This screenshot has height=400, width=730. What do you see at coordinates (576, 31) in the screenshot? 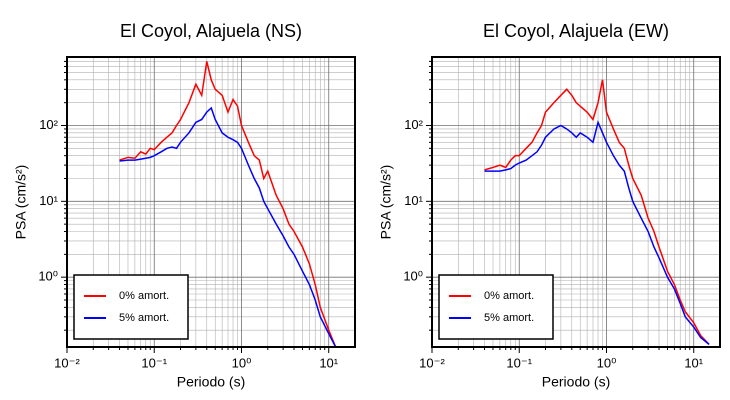
I see `chart-title: El Coyol, Alajuela (EW)` at bounding box center [576, 31].